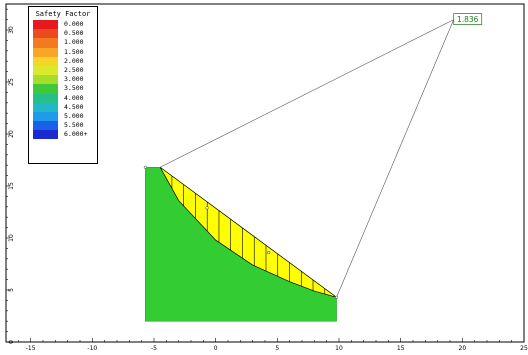 This screenshot has width=528, height=355. Describe the element at coordinates (11, 290) in the screenshot. I see `y-tick-label: 5` at that location.